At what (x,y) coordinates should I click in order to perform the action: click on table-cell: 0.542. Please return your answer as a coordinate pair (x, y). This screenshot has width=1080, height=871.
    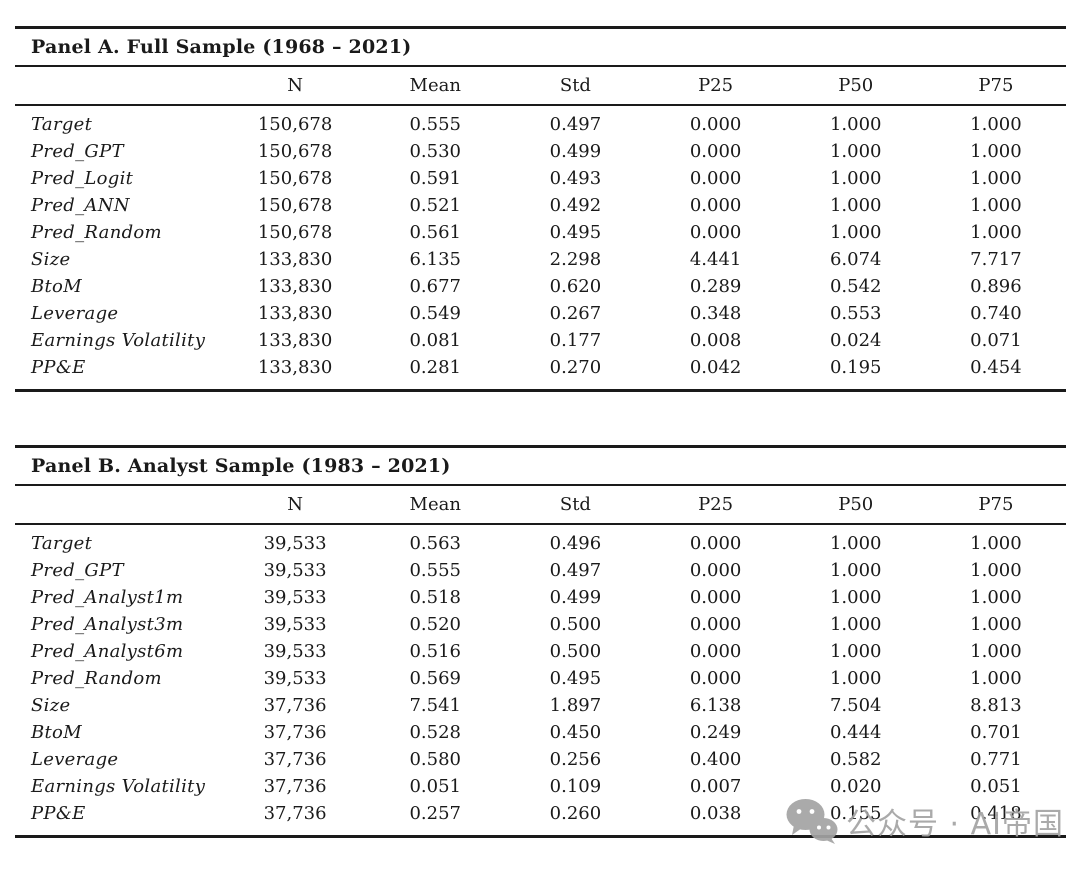
    Looking at the image, I should click on (855, 286).